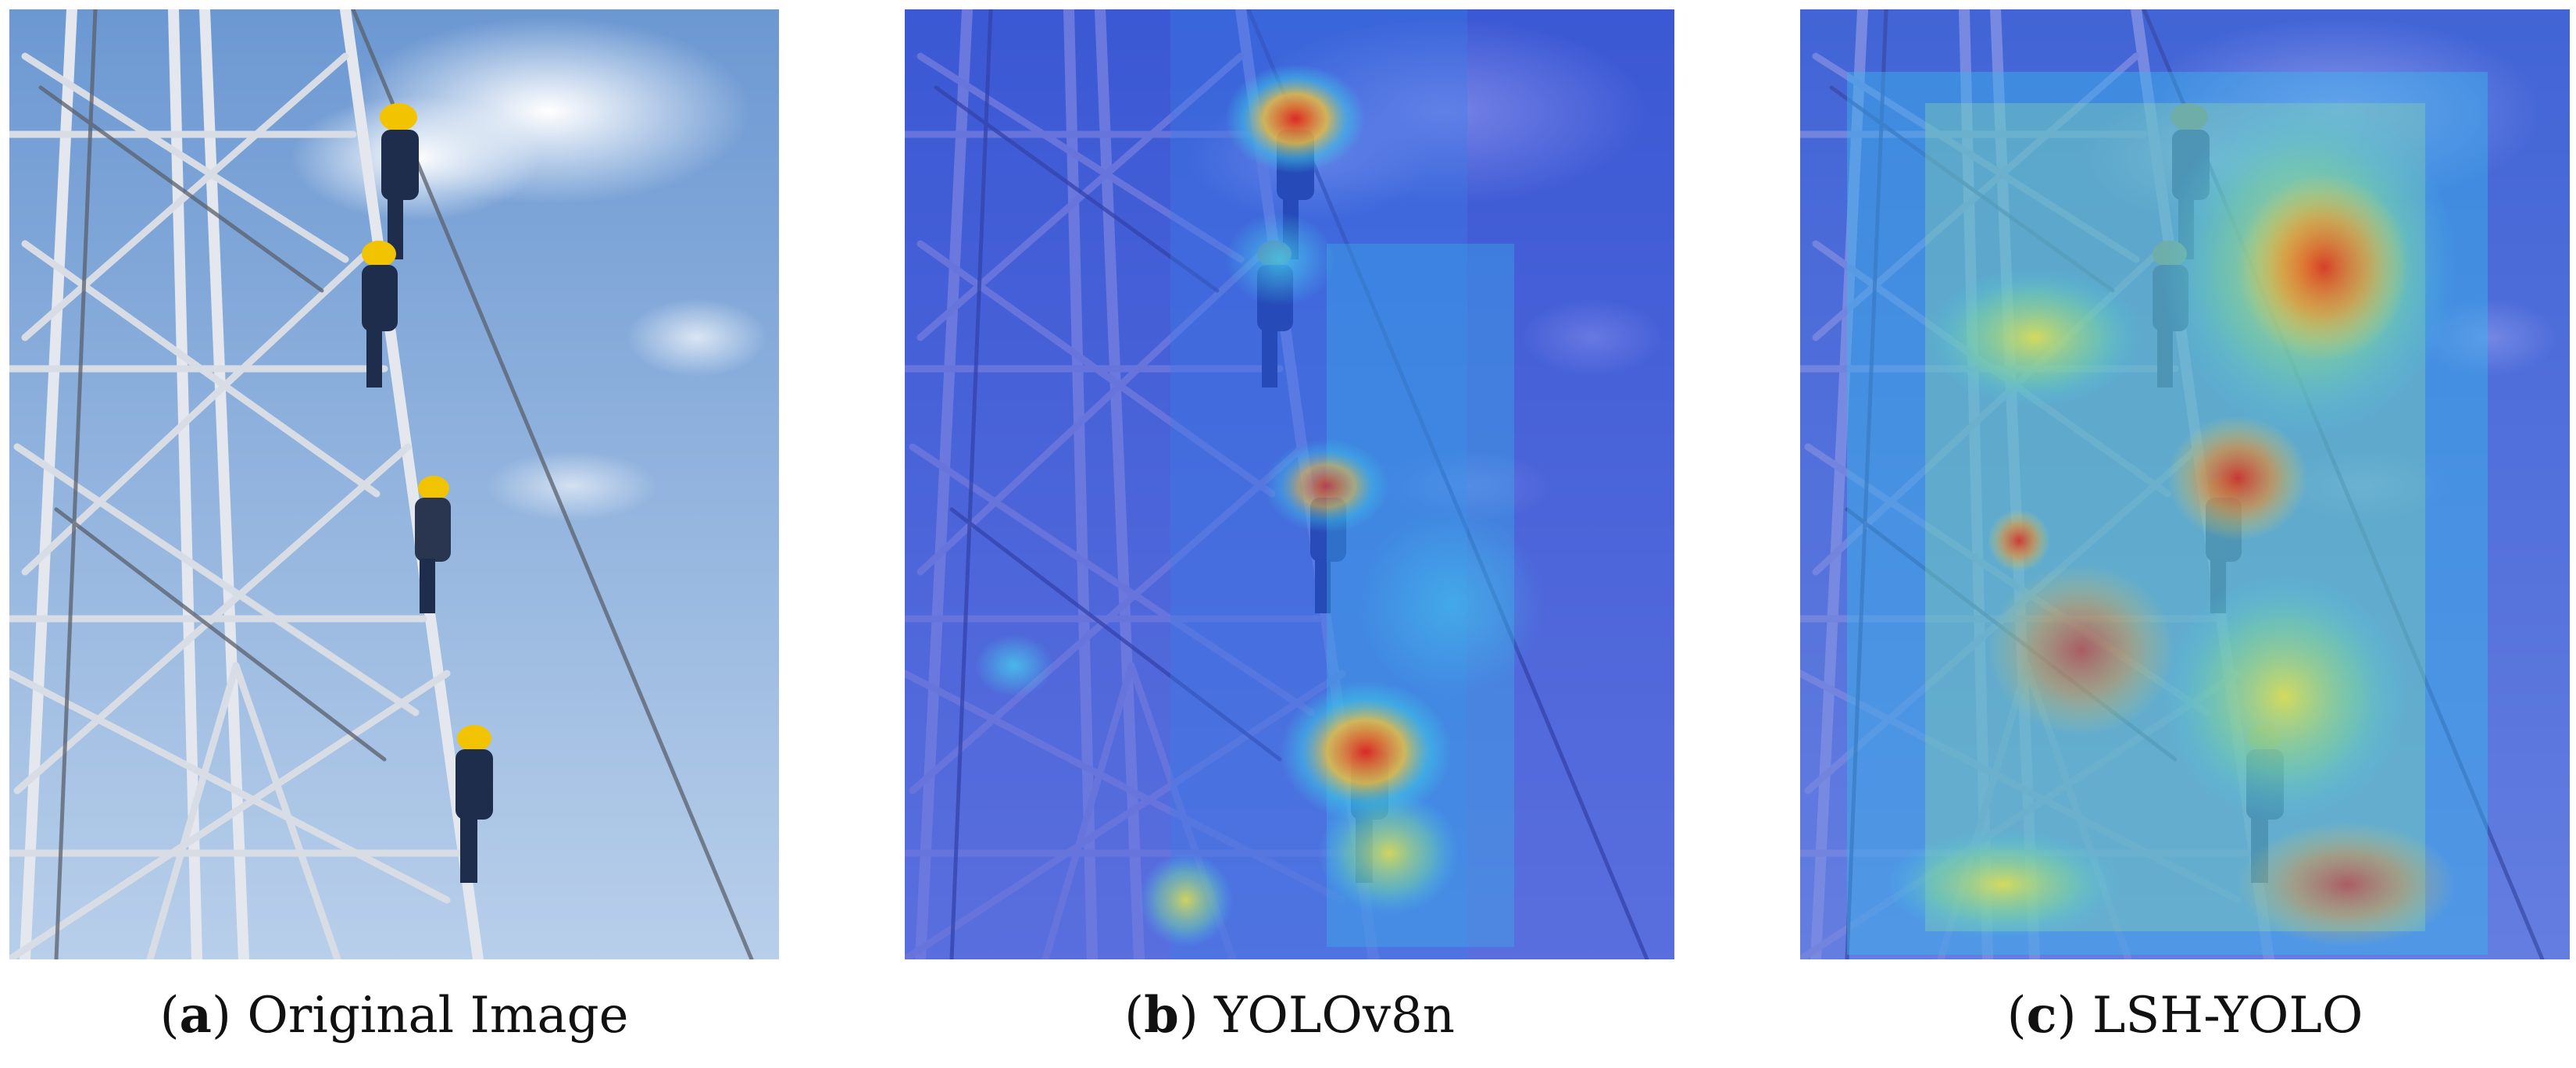  I want to click on caption-a-letter: a, so click(196, 1015).